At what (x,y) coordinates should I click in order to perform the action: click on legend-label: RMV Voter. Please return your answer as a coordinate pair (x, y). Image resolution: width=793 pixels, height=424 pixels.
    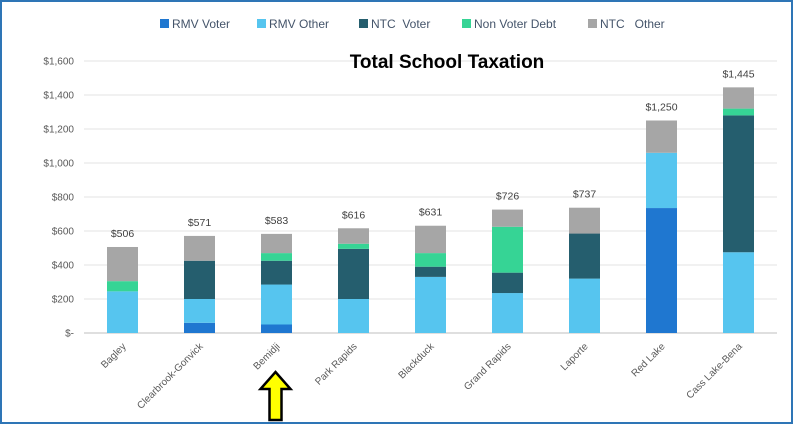
    Looking at the image, I should click on (201, 24).